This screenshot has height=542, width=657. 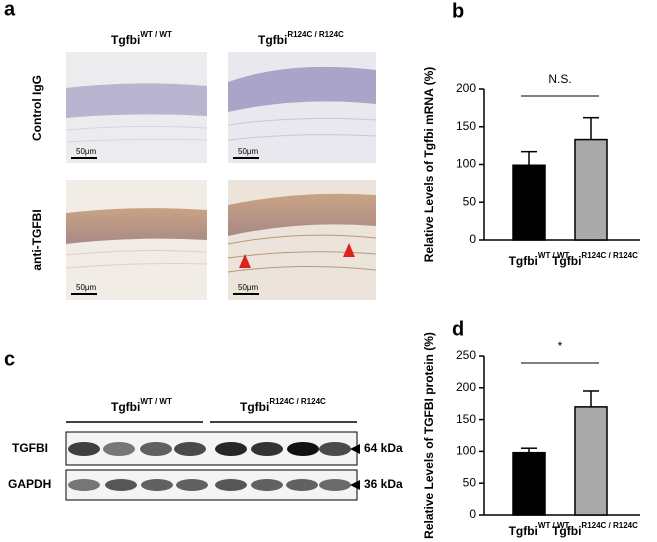 I want to click on y-tick-label: 250, so click(x=466, y=355).